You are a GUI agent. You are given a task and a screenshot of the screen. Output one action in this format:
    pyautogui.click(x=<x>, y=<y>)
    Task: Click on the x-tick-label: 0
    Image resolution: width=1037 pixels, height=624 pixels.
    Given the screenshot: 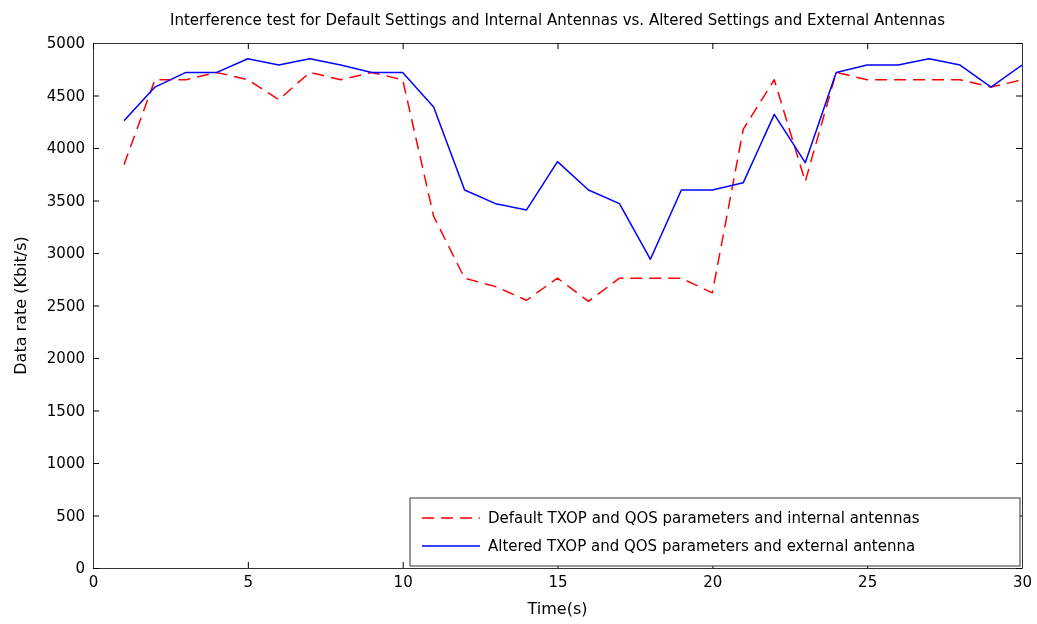 What is the action you would take?
    pyautogui.click(x=93, y=581)
    